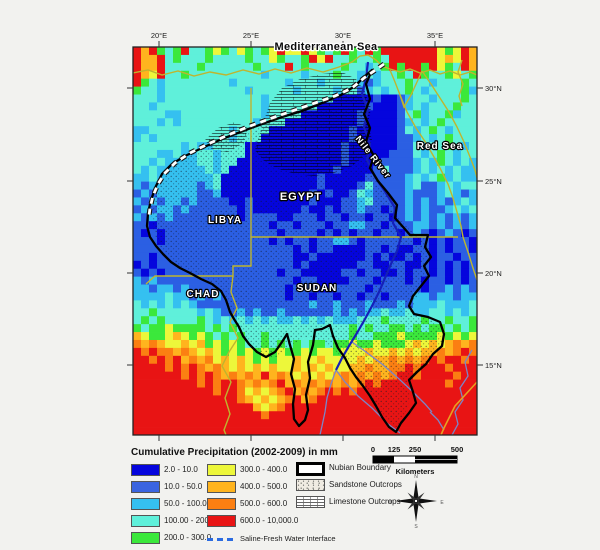 This screenshot has height=550, width=600. What do you see at coordinates (343, 35) in the screenshot?
I see `longitude-tick-label: 30°E` at bounding box center [343, 35].